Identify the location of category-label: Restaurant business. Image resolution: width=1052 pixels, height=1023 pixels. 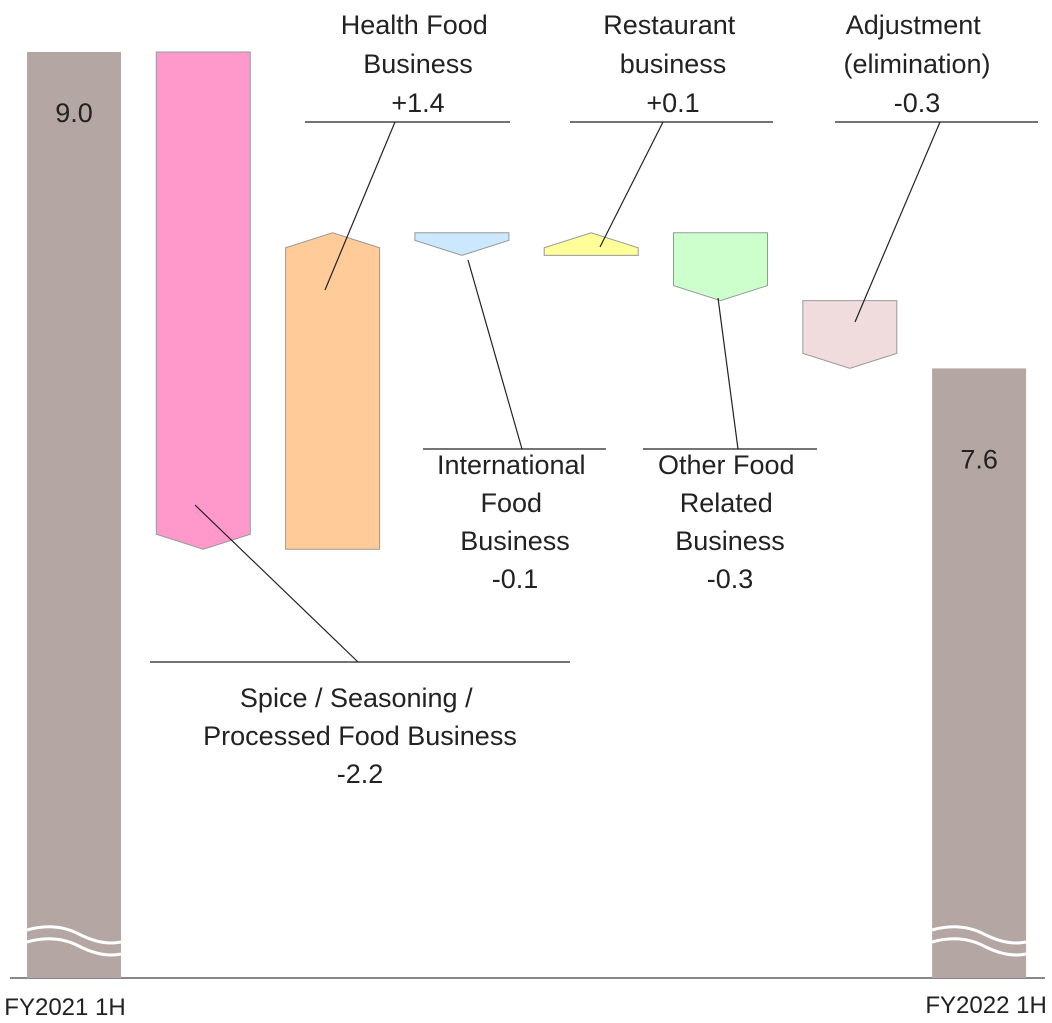
(673, 44).